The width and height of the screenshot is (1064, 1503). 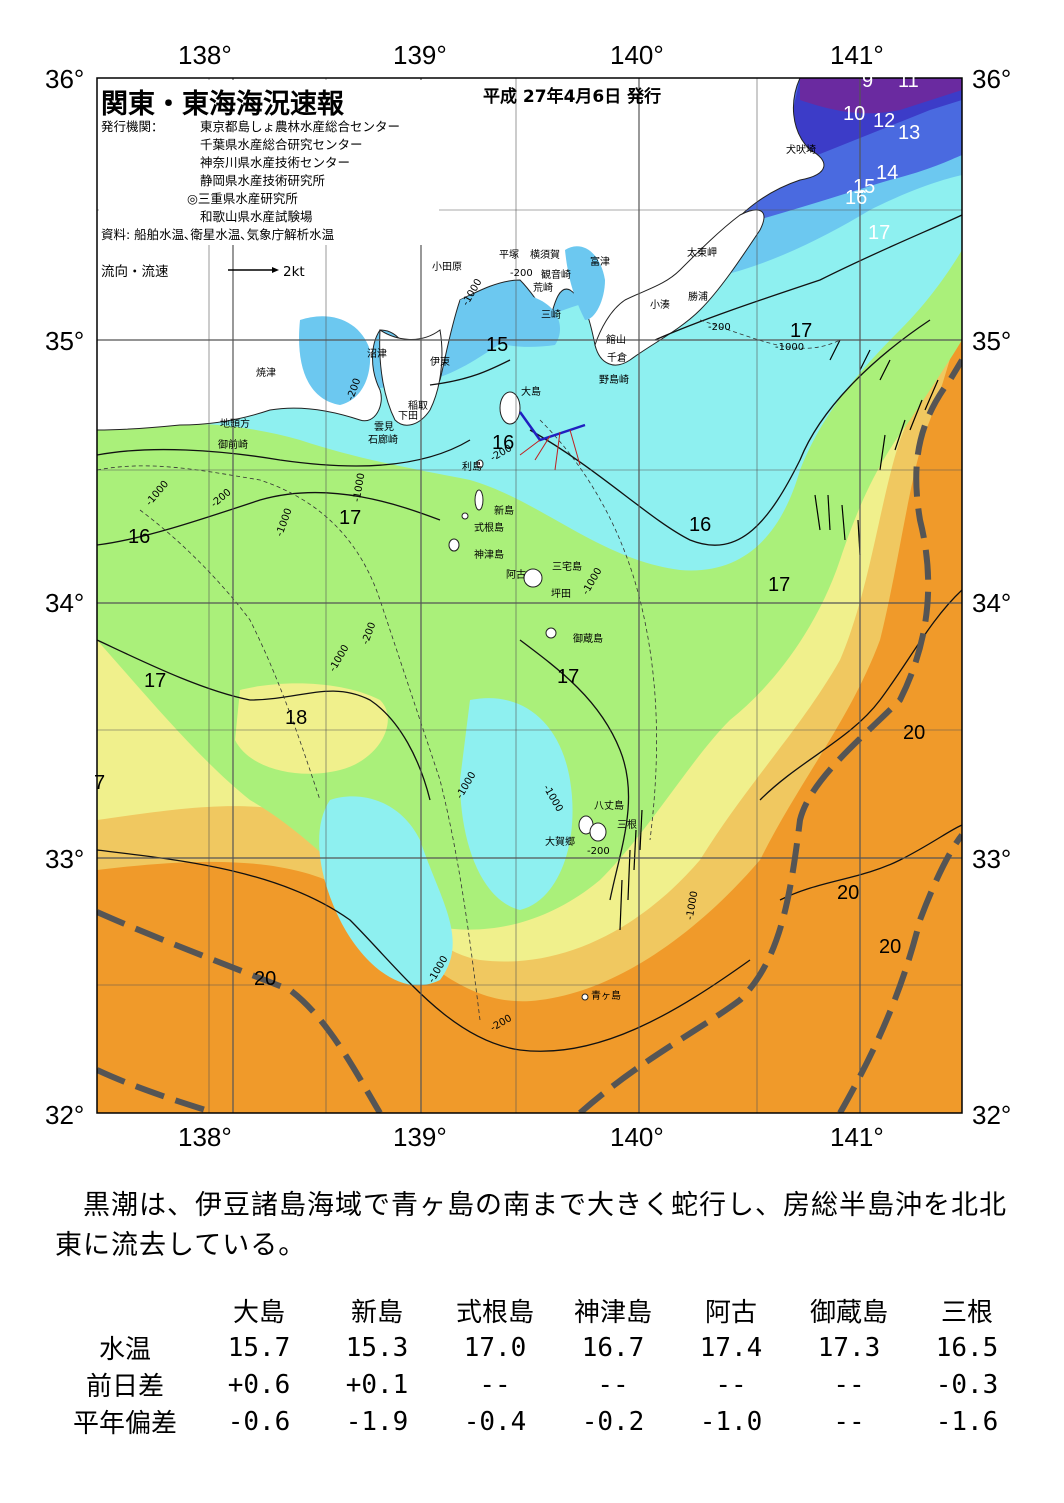 I want to click on island-mikurajima, so click(x=551, y=633).